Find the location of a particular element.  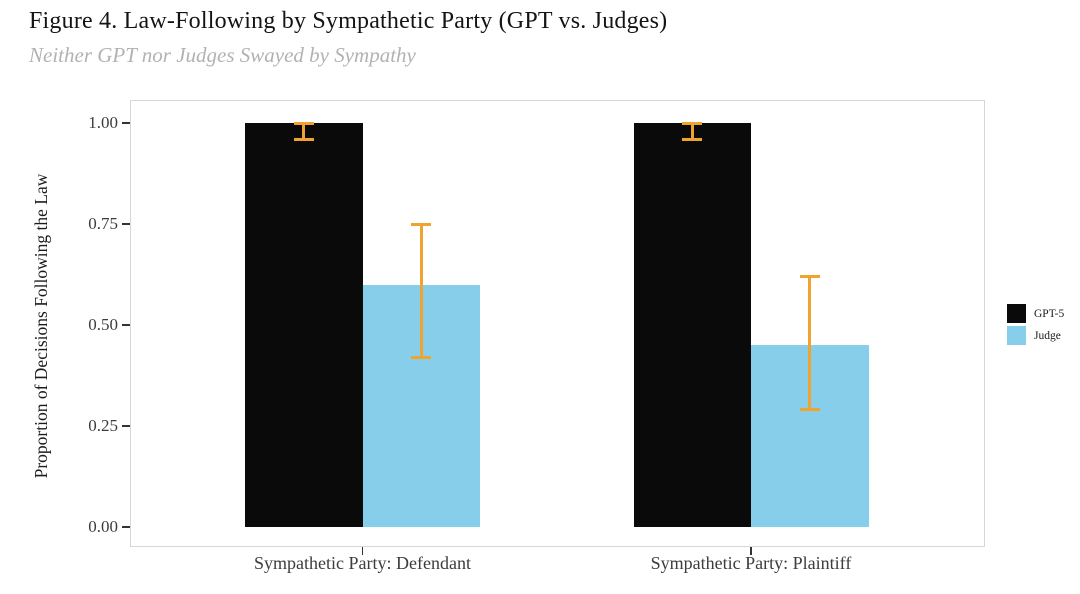

x-tick-label: Sympathetic Party: Plaintiff is located at coordinates (751, 563).